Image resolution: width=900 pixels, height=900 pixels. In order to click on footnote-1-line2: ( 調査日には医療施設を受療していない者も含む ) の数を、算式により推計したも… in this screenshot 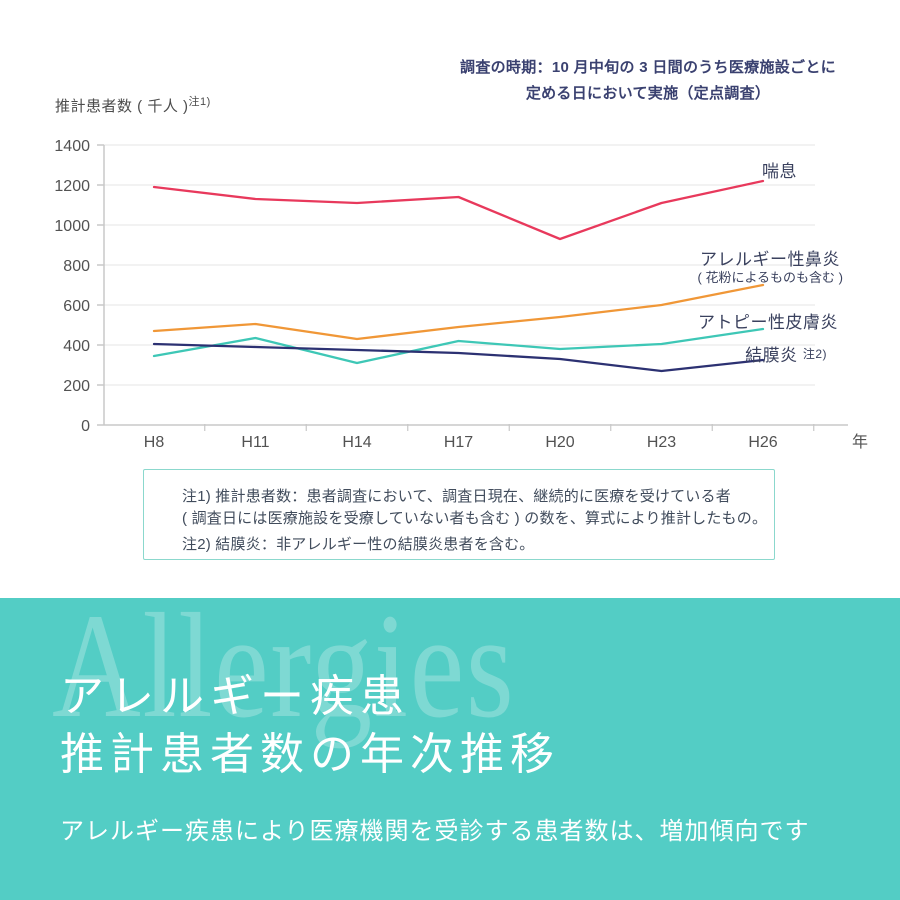, I will do `click(475, 518)`.